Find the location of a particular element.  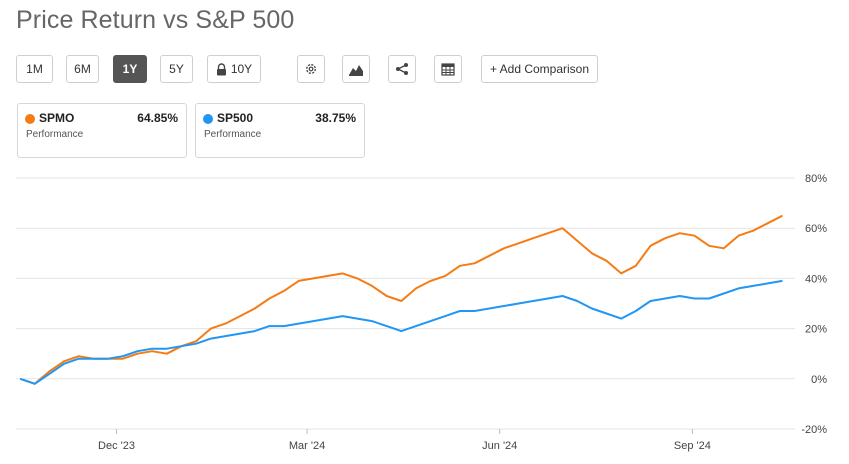

range-label: 5Y is located at coordinates (176, 69).